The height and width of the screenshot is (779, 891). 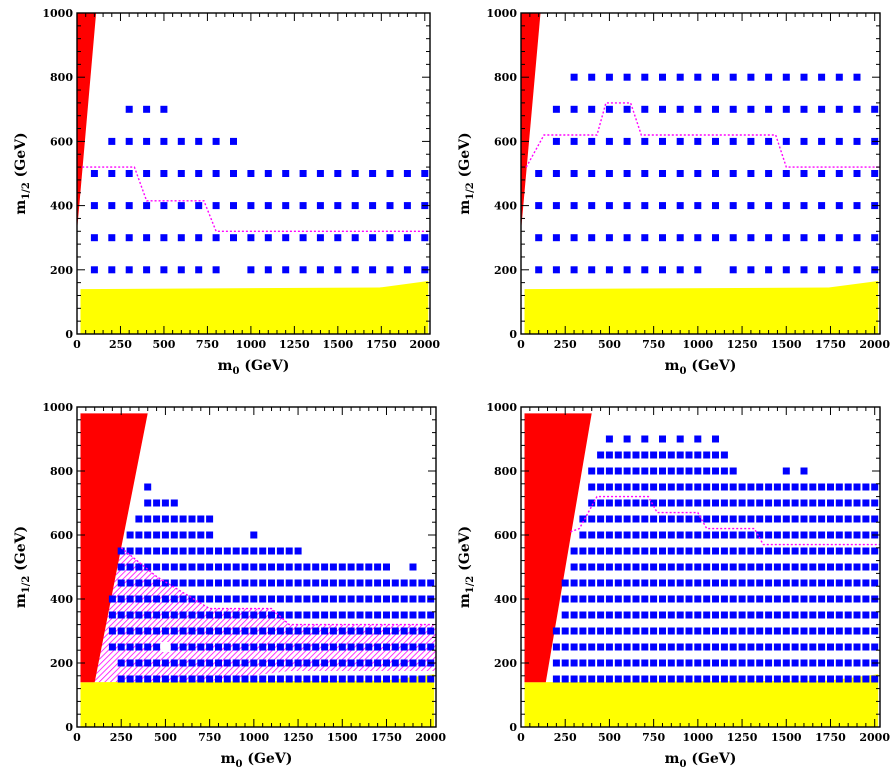 What do you see at coordinates (228, 759) in the screenshot?
I see `x-axis-title-main: m` at bounding box center [228, 759].